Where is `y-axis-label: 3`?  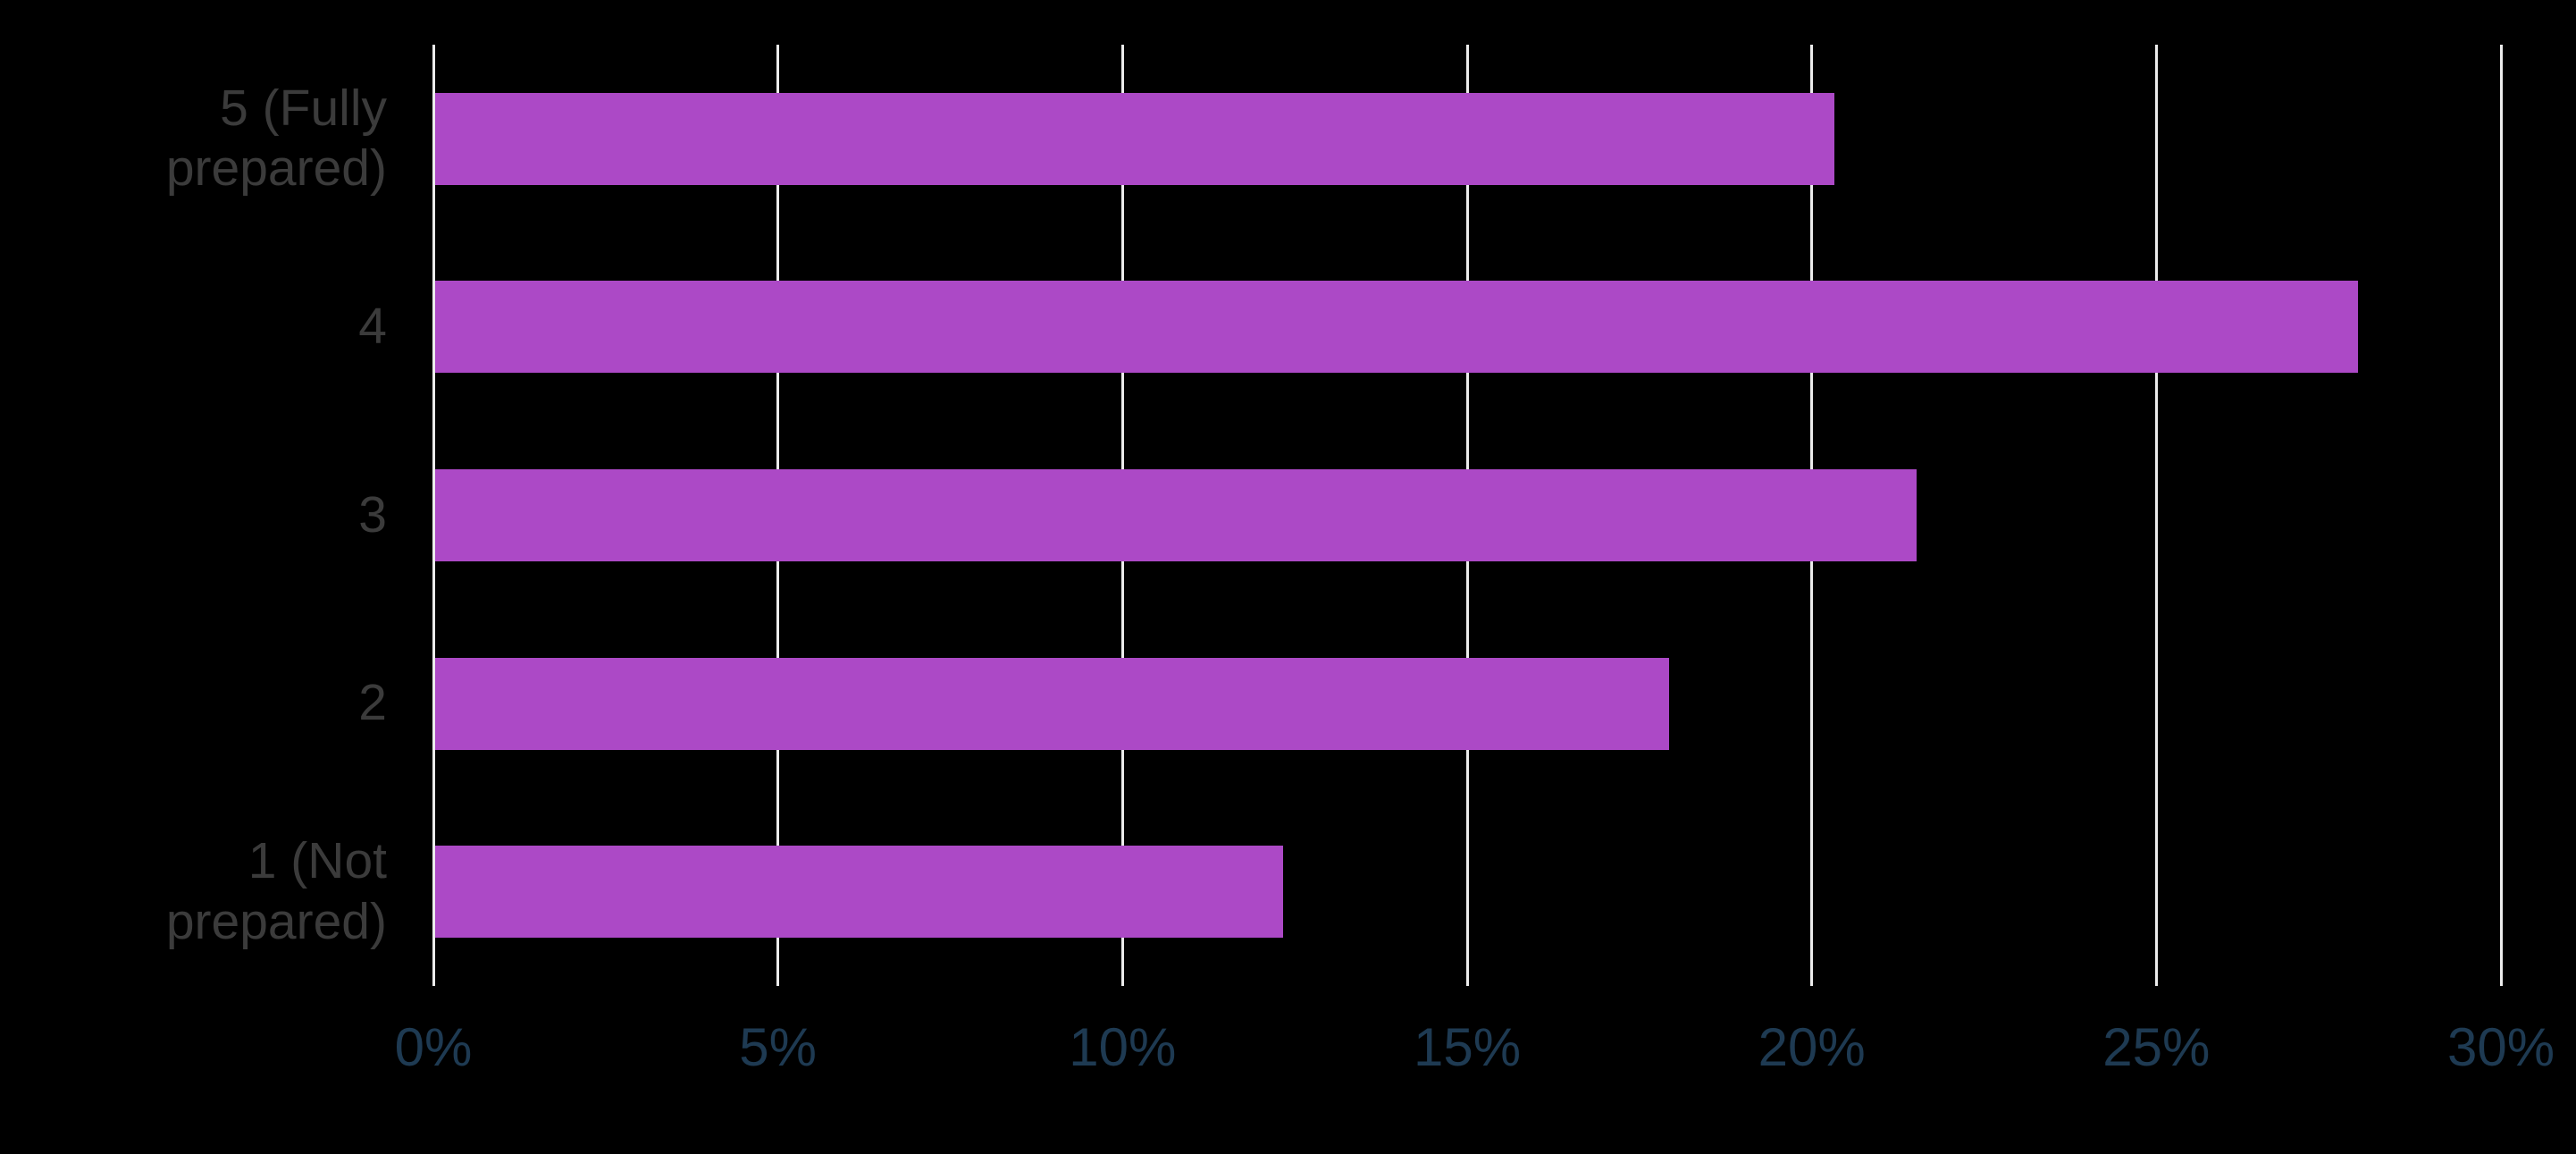 y-axis-label: 3 is located at coordinates (193, 516).